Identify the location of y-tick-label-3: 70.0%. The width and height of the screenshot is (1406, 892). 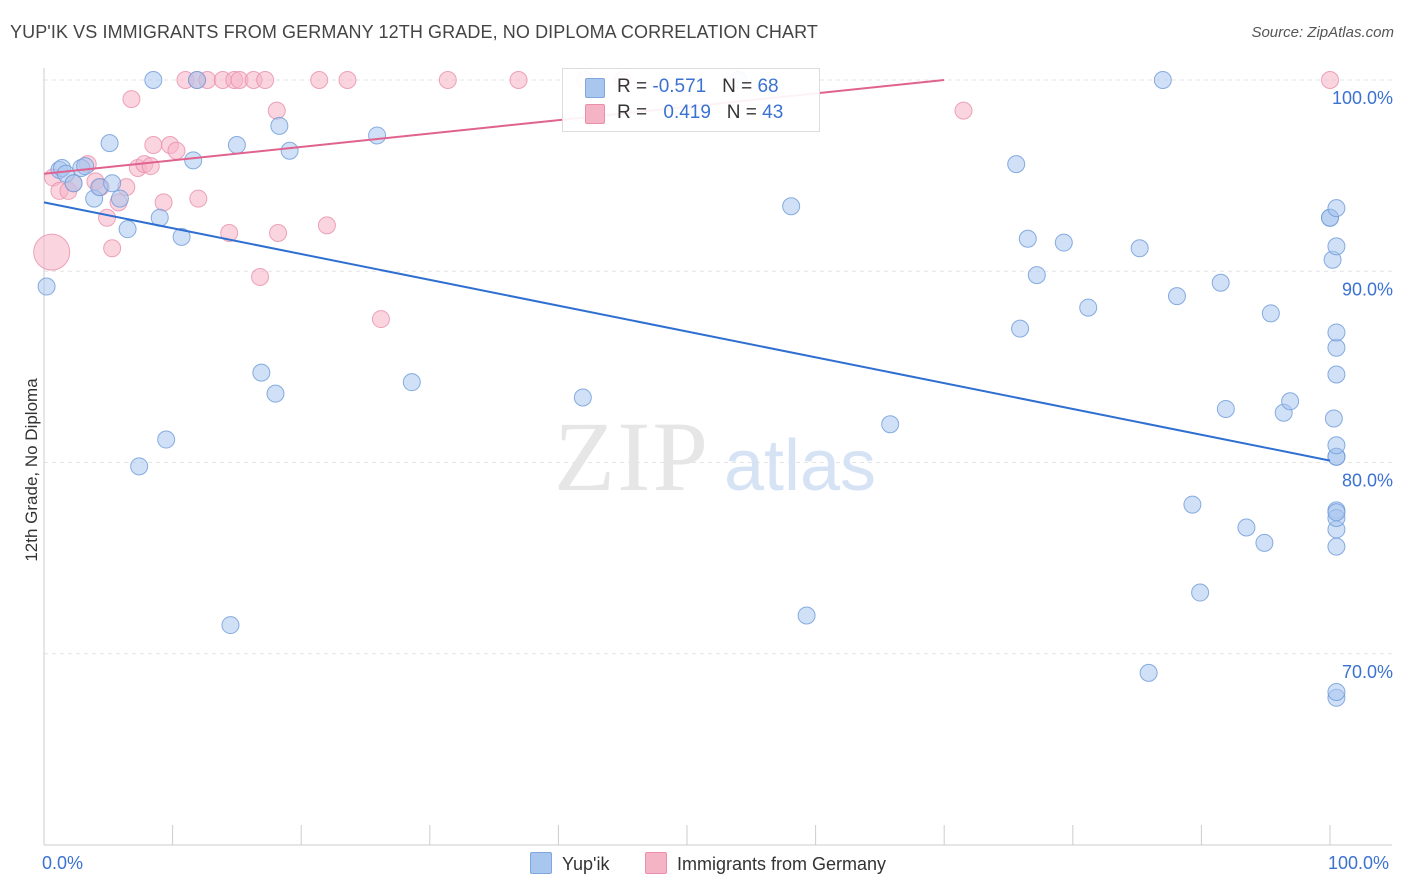
(1367, 672).